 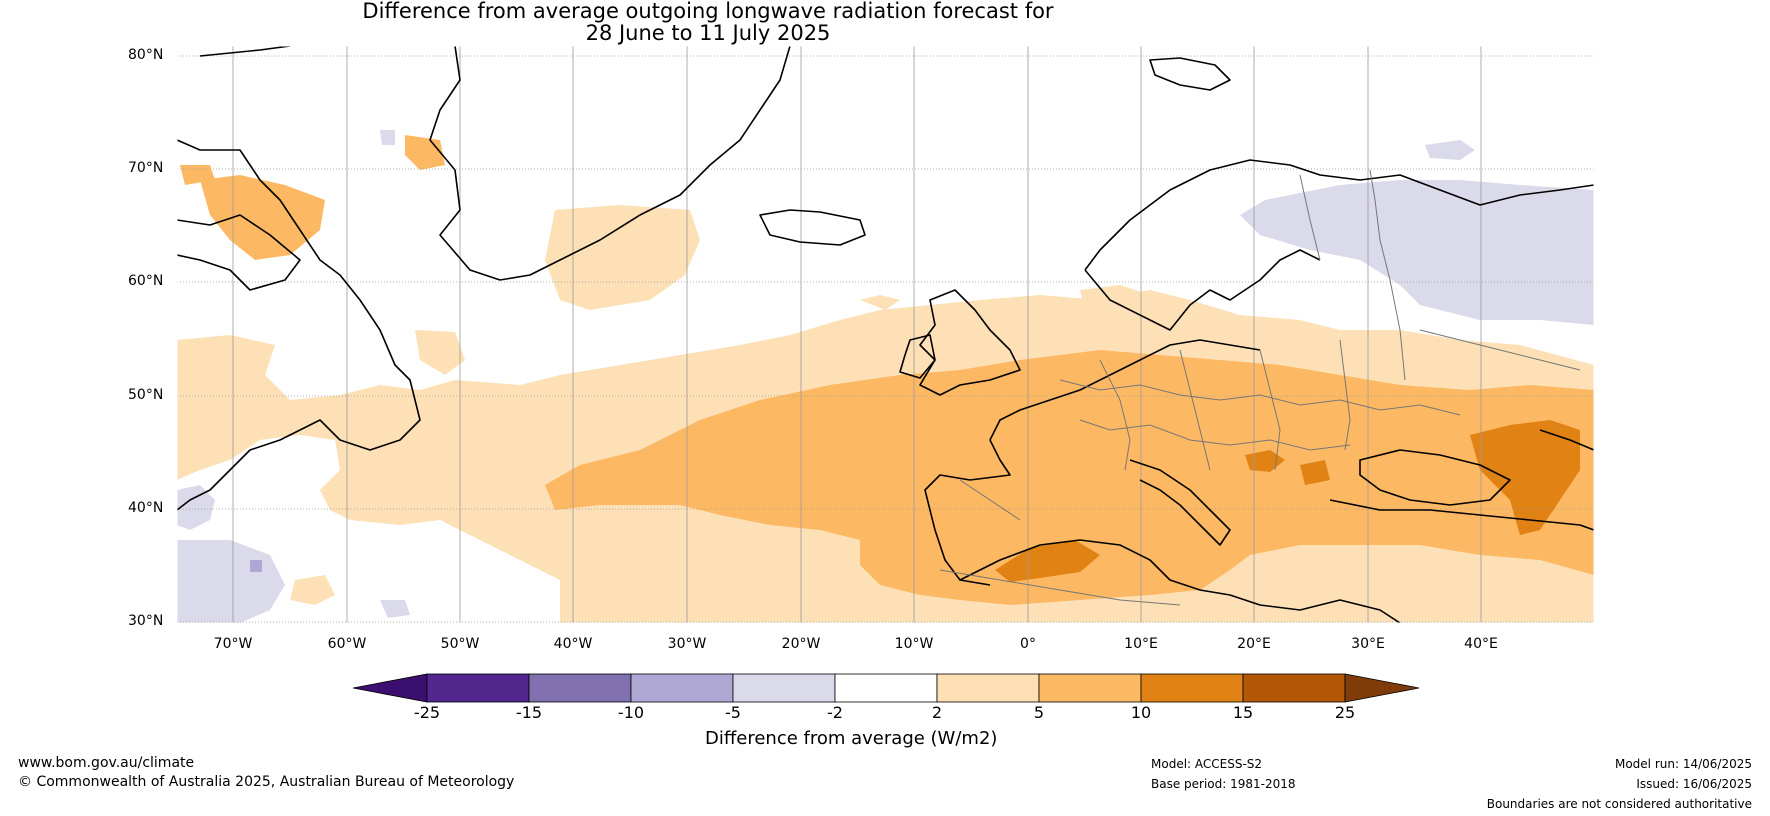 I want to click on black-sea-coast, so click(x=1435, y=477).